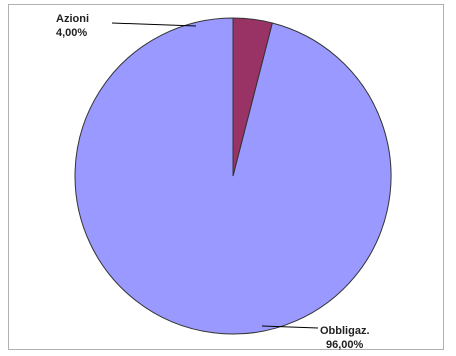 This screenshot has height=356, width=456. I want to click on label-azioni-name: Azioni, so click(72, 19).